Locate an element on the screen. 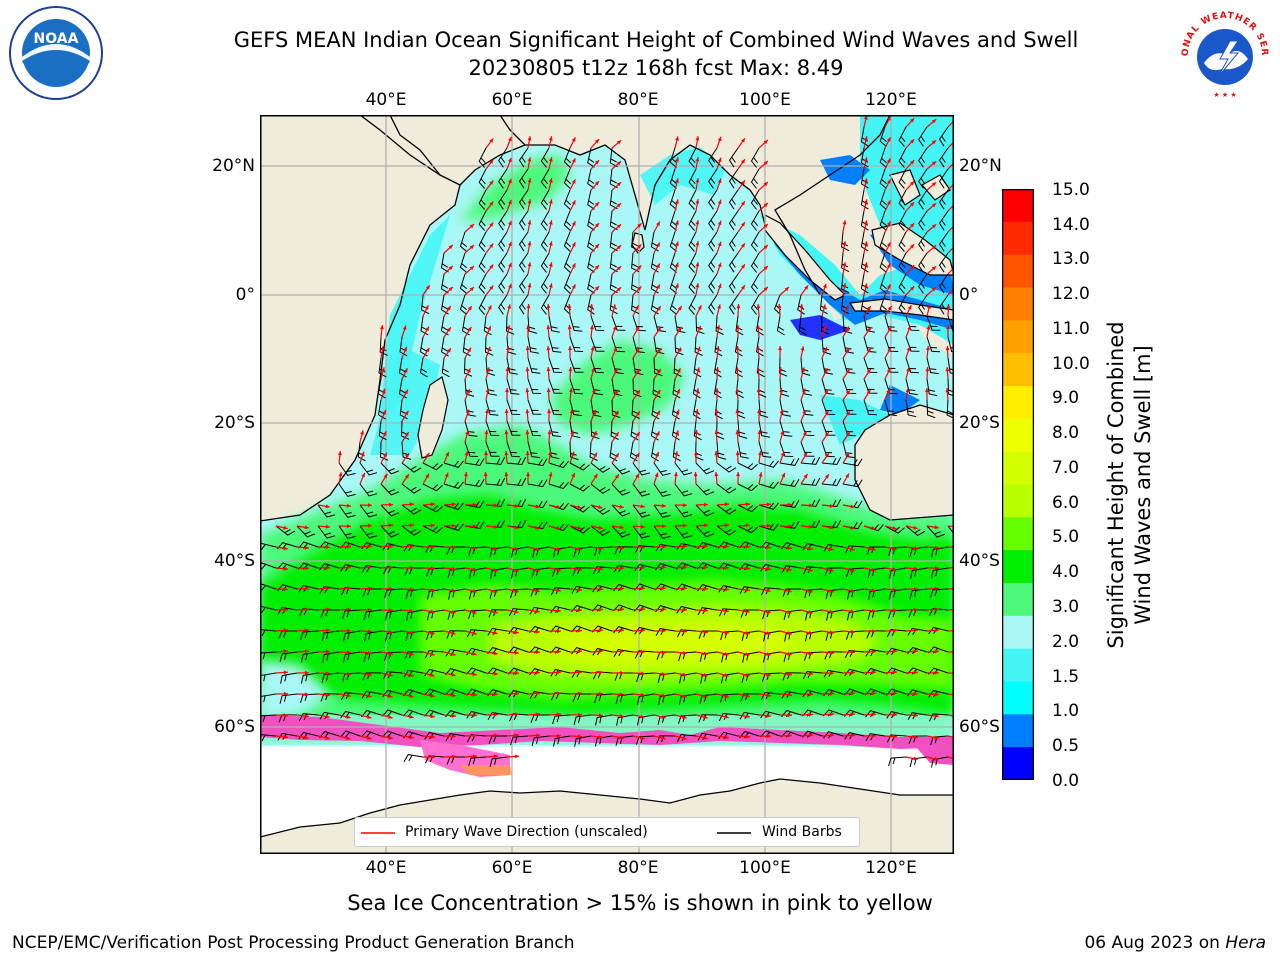 The image size is (1280, 960). colorbar-swatch is located at coordinates (1018, 763).